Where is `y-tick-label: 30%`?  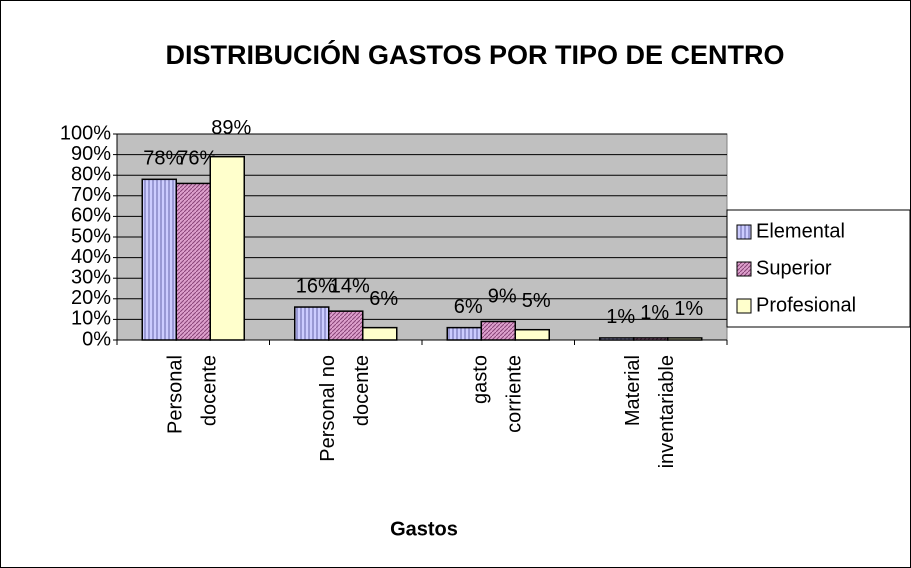
y-tick-label: 30% is located at coordinates (91, 277).